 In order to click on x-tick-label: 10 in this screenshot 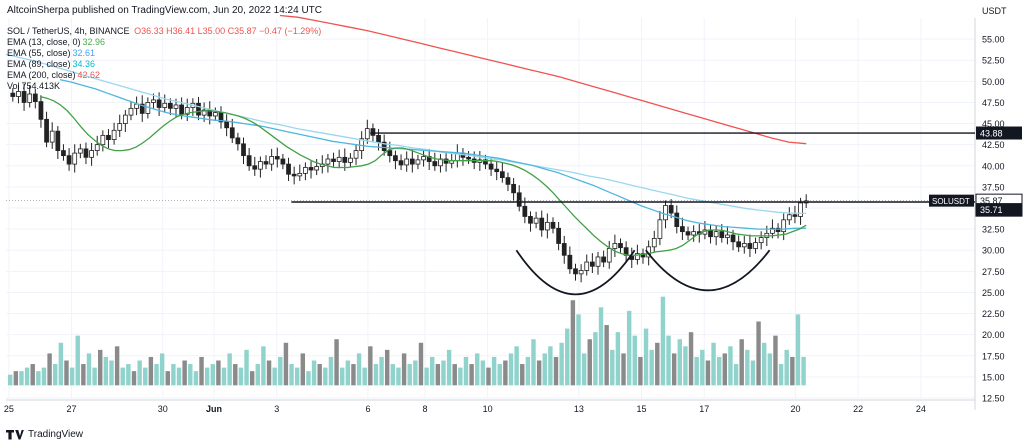, I will do `click(488, 409)`.